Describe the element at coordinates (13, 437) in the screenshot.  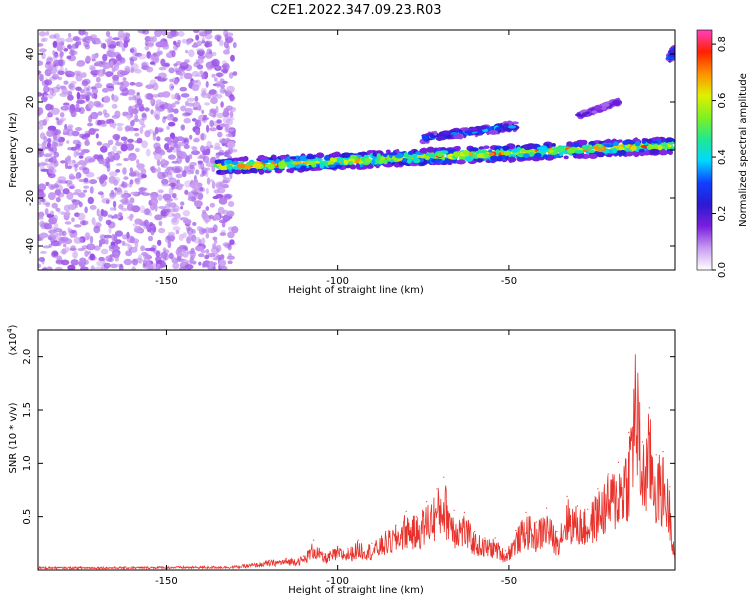
I see `snr-y-axis-label: SNR (10 * v/v)` at that location.